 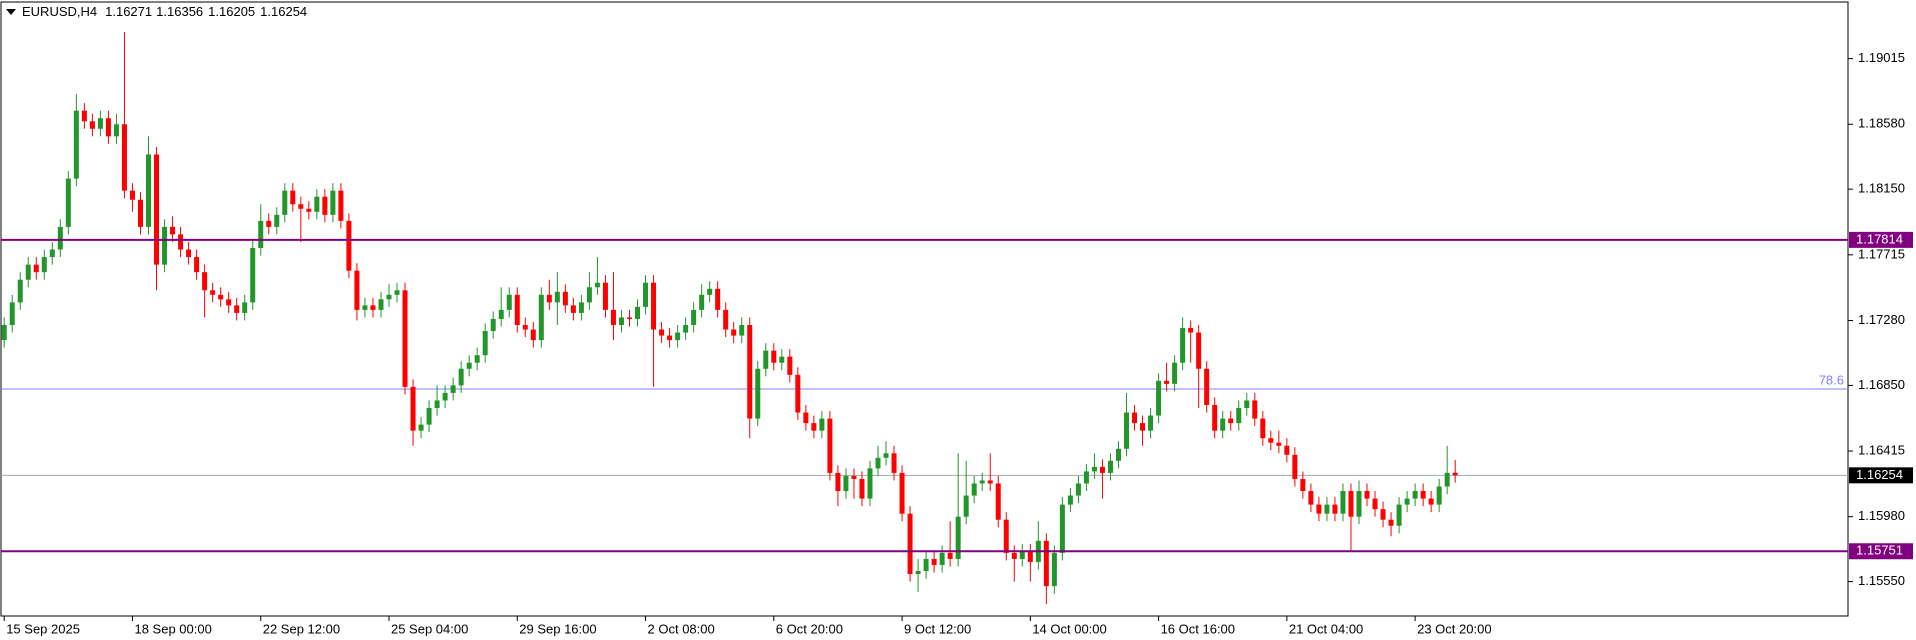 I want to click on level-label-box, so click(x=1881, y=239).